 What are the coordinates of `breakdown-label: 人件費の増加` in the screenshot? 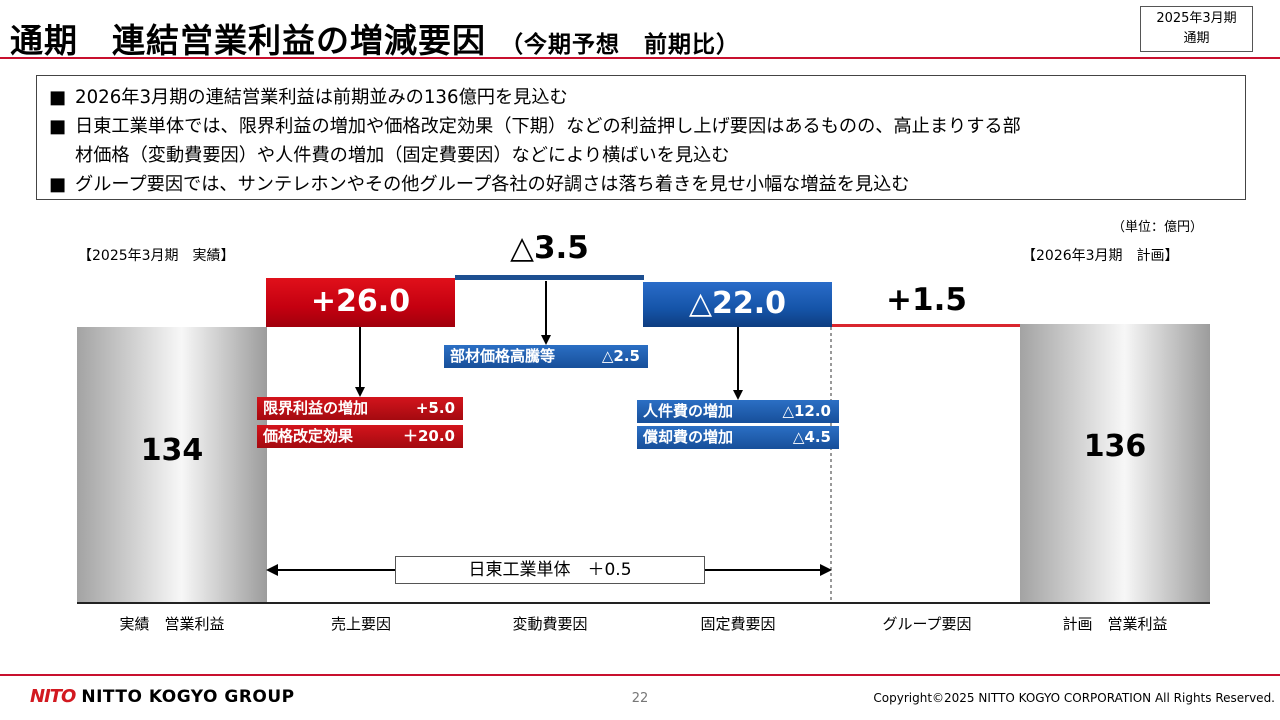 It's located at (688, 411).